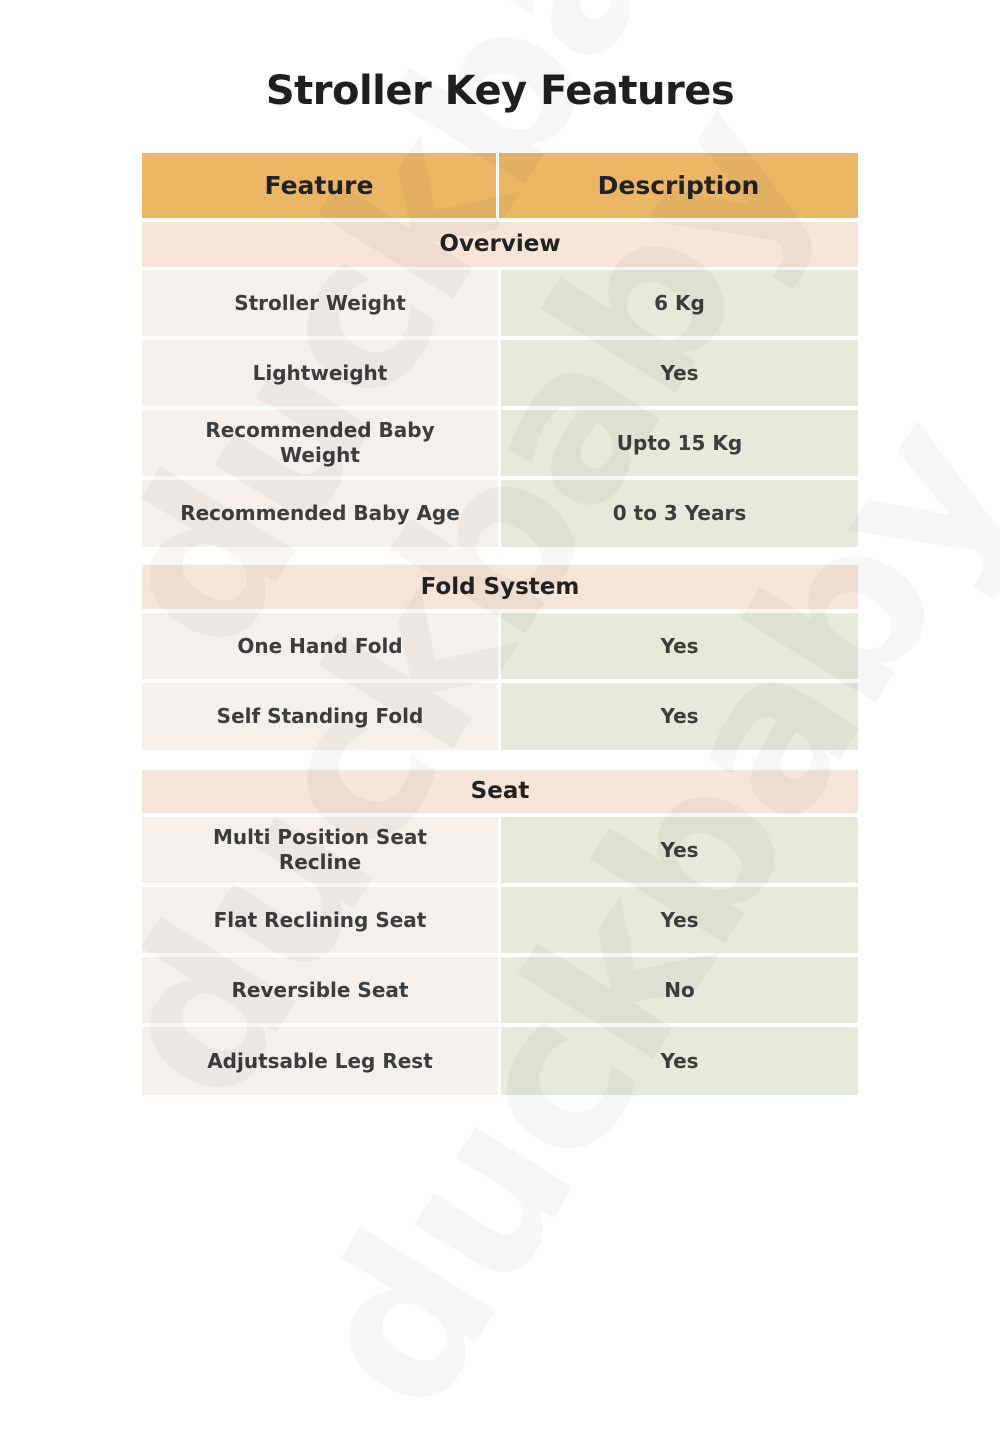 The width and height of the screenshot is (1000, 1450). Describe the element at coordinates (320, 303) in the screenshot. I see `feature-cell: Stroller Weight` at that location.